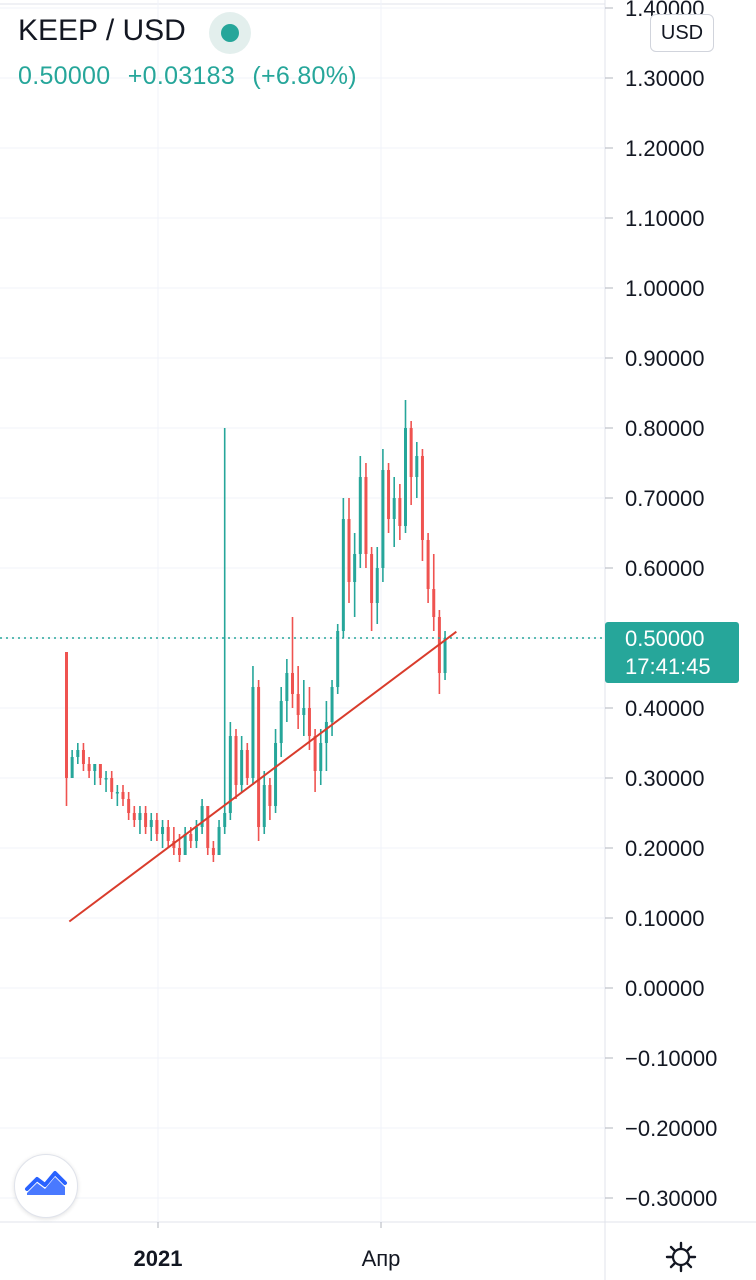  Describe the element at coordinates (304, 76) in the screenshot. I see `price-change-percent: (+6.80%)` at that location.